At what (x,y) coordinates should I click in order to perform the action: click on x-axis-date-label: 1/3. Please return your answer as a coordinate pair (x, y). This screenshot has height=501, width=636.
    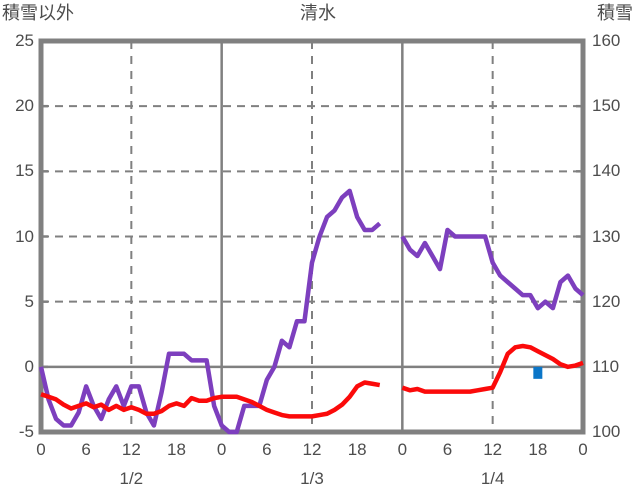
    Looking at the image, I should click on (312, 478).